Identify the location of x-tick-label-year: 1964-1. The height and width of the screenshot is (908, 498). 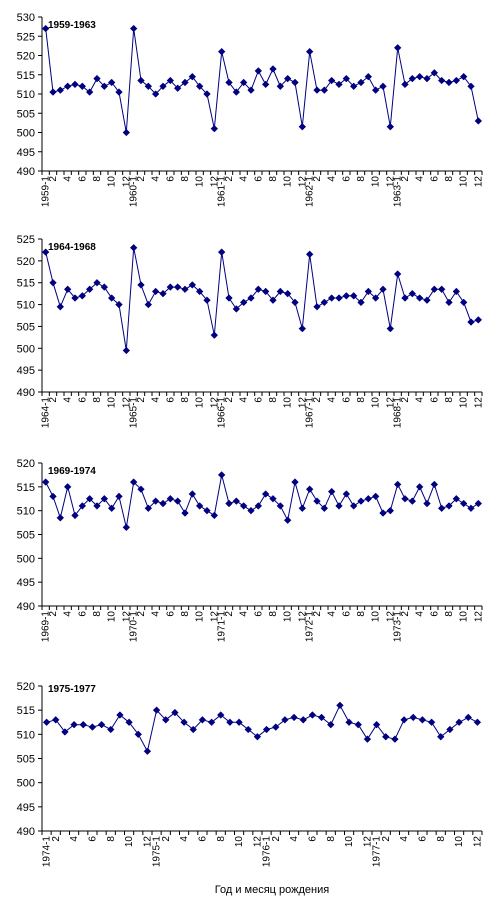
(46, 413).